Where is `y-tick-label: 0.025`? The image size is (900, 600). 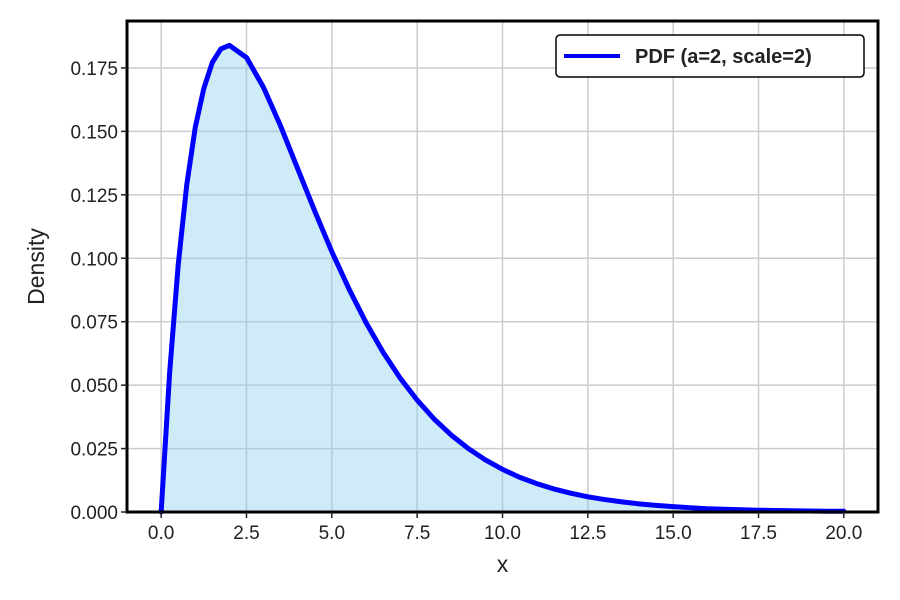 y-tick-label: 0.025 is located at coordinates (94, 450).